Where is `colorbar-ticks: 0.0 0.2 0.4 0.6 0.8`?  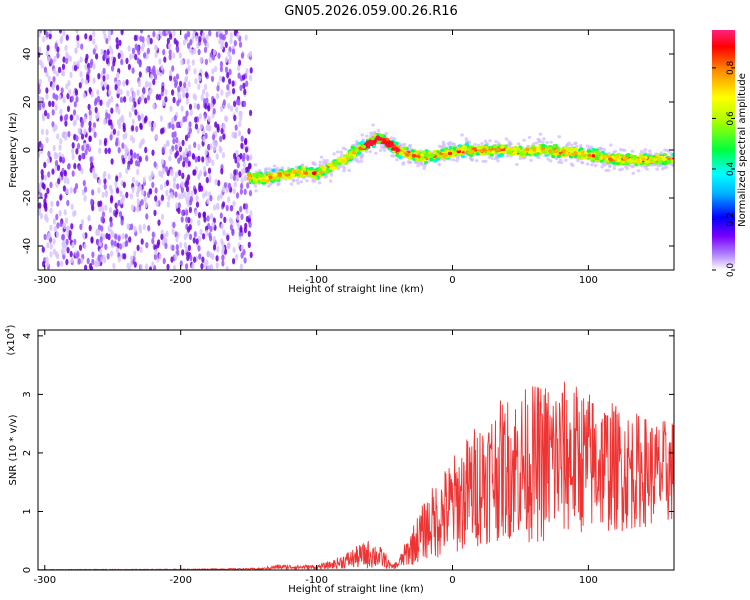
colorbar-ticks: 0.0 0.2 0.4 0.6 0.8 is located at coordinates (724, 168).